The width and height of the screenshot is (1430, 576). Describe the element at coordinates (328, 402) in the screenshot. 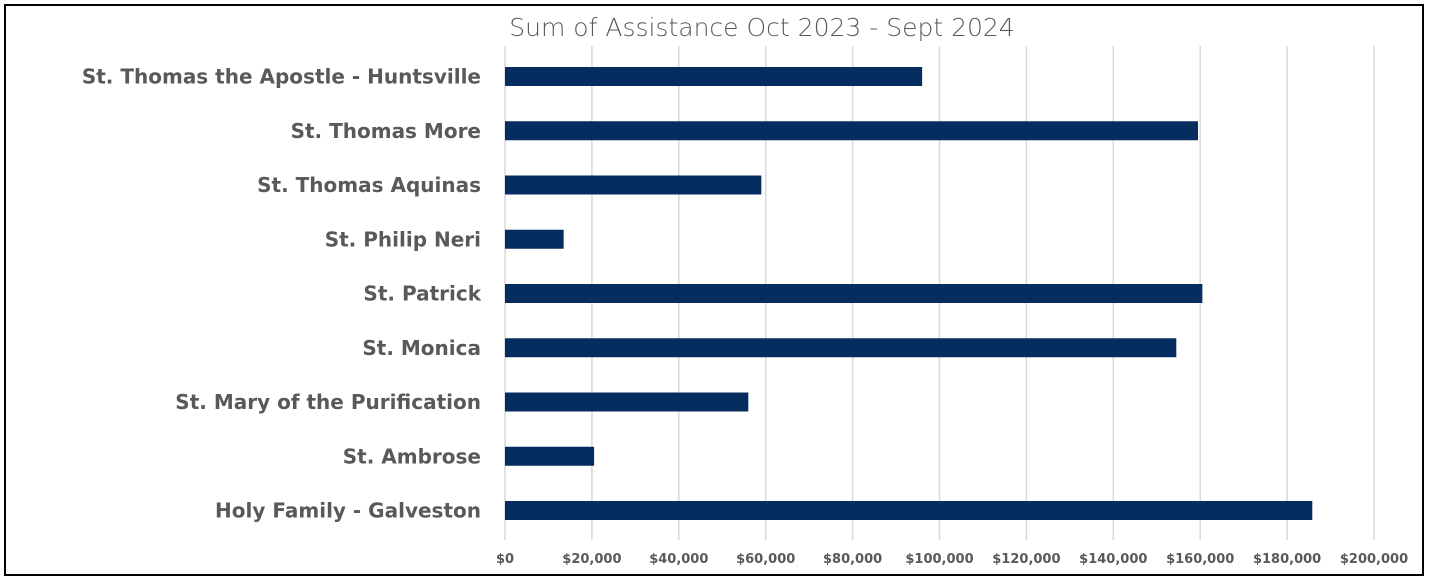

I see `category-label: St. Mary of the Purification` at that location.